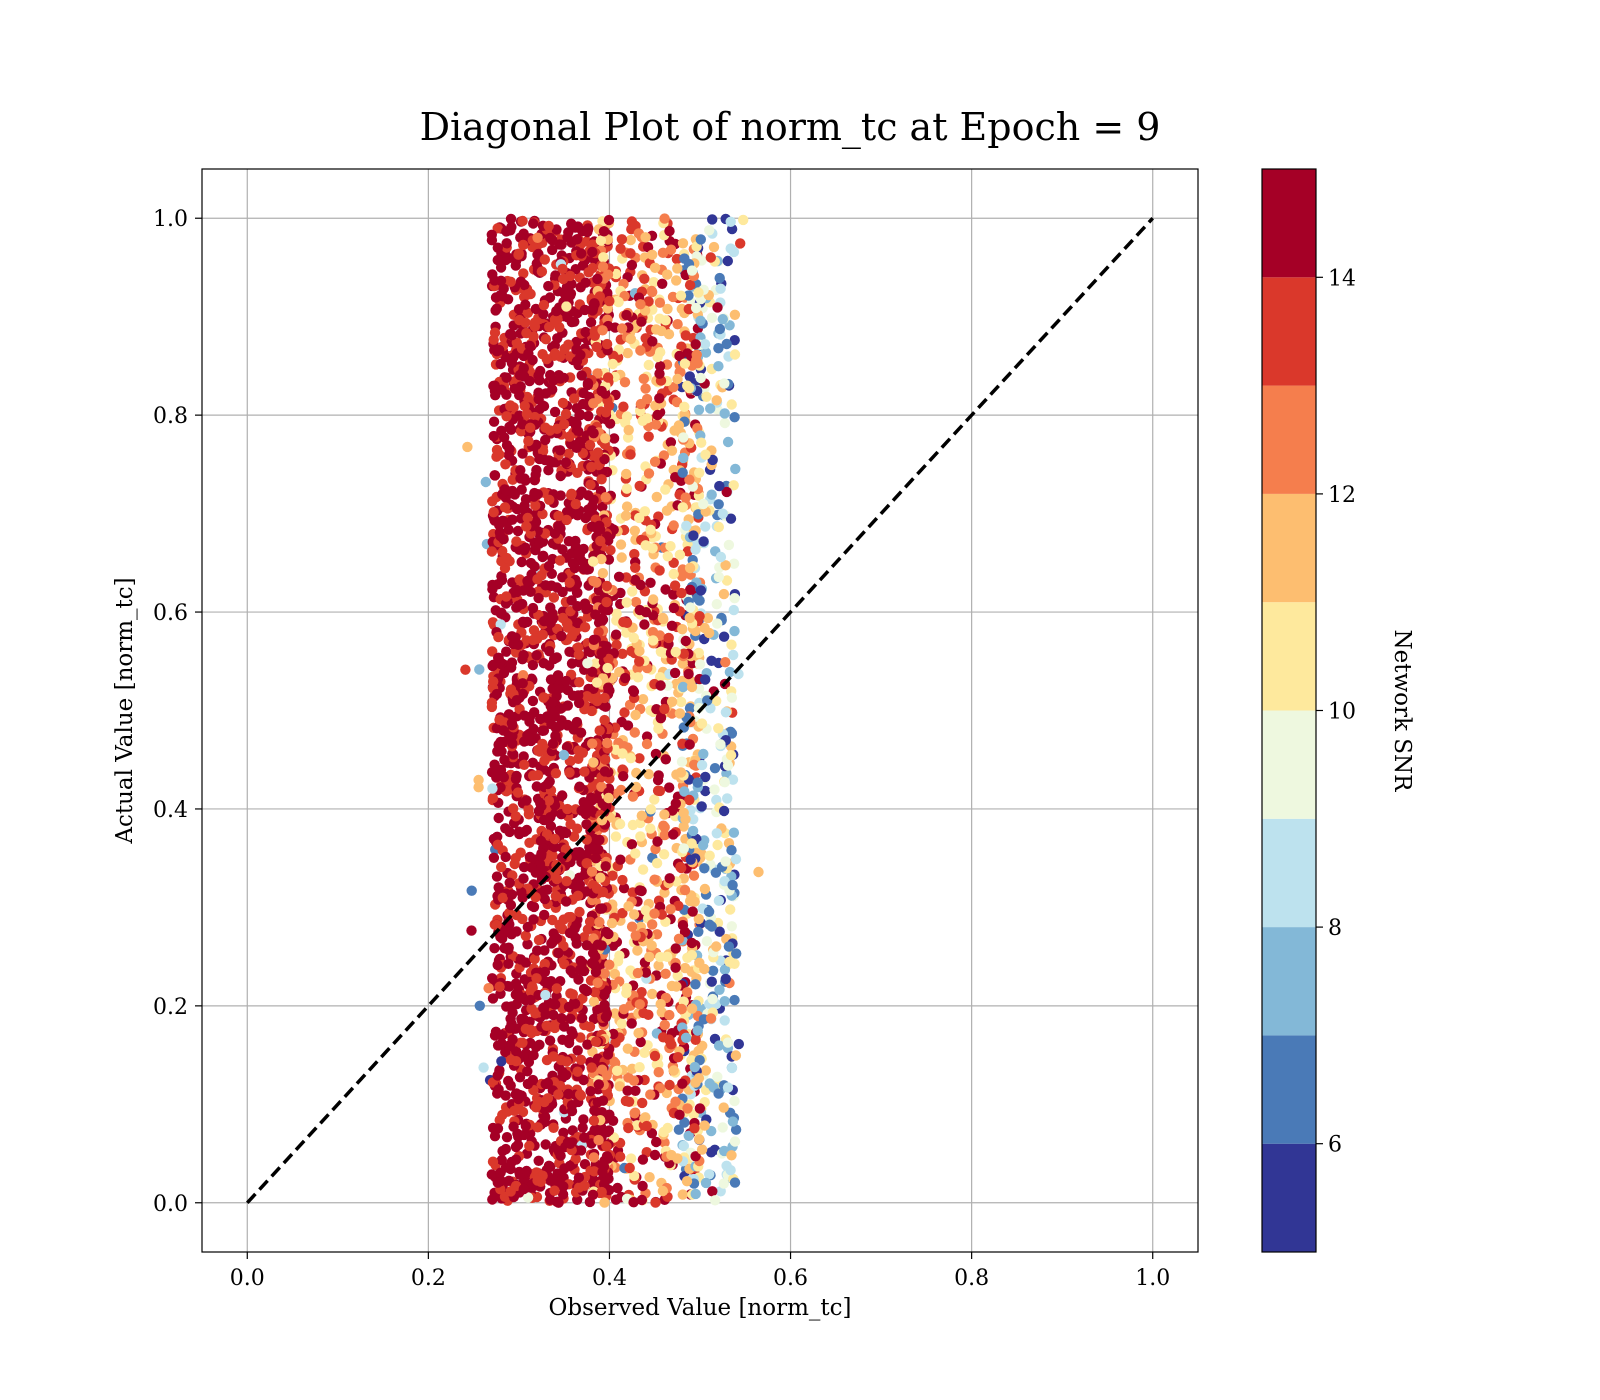  What do you see at coordinates (790, 127) in the screenshot?
I see `chart-title: Diagonal Plot of norm_tc at Epoch = 9` at bounding box center [790, 127].